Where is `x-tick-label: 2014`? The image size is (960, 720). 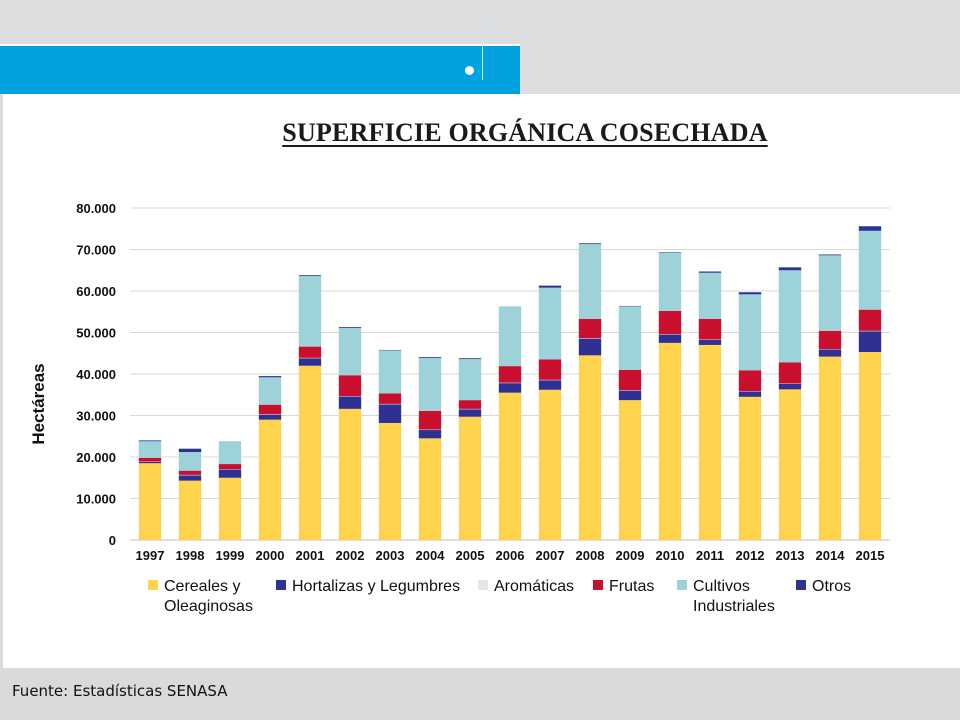
x-tick-label: 2014 is located at coordinates (831, 555).